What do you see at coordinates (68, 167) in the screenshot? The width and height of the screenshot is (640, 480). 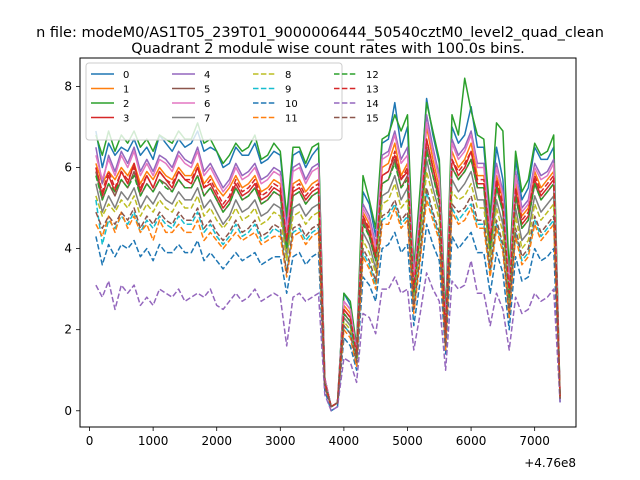 I see `y-tick-label: 6` at bounding box center [68, 167].